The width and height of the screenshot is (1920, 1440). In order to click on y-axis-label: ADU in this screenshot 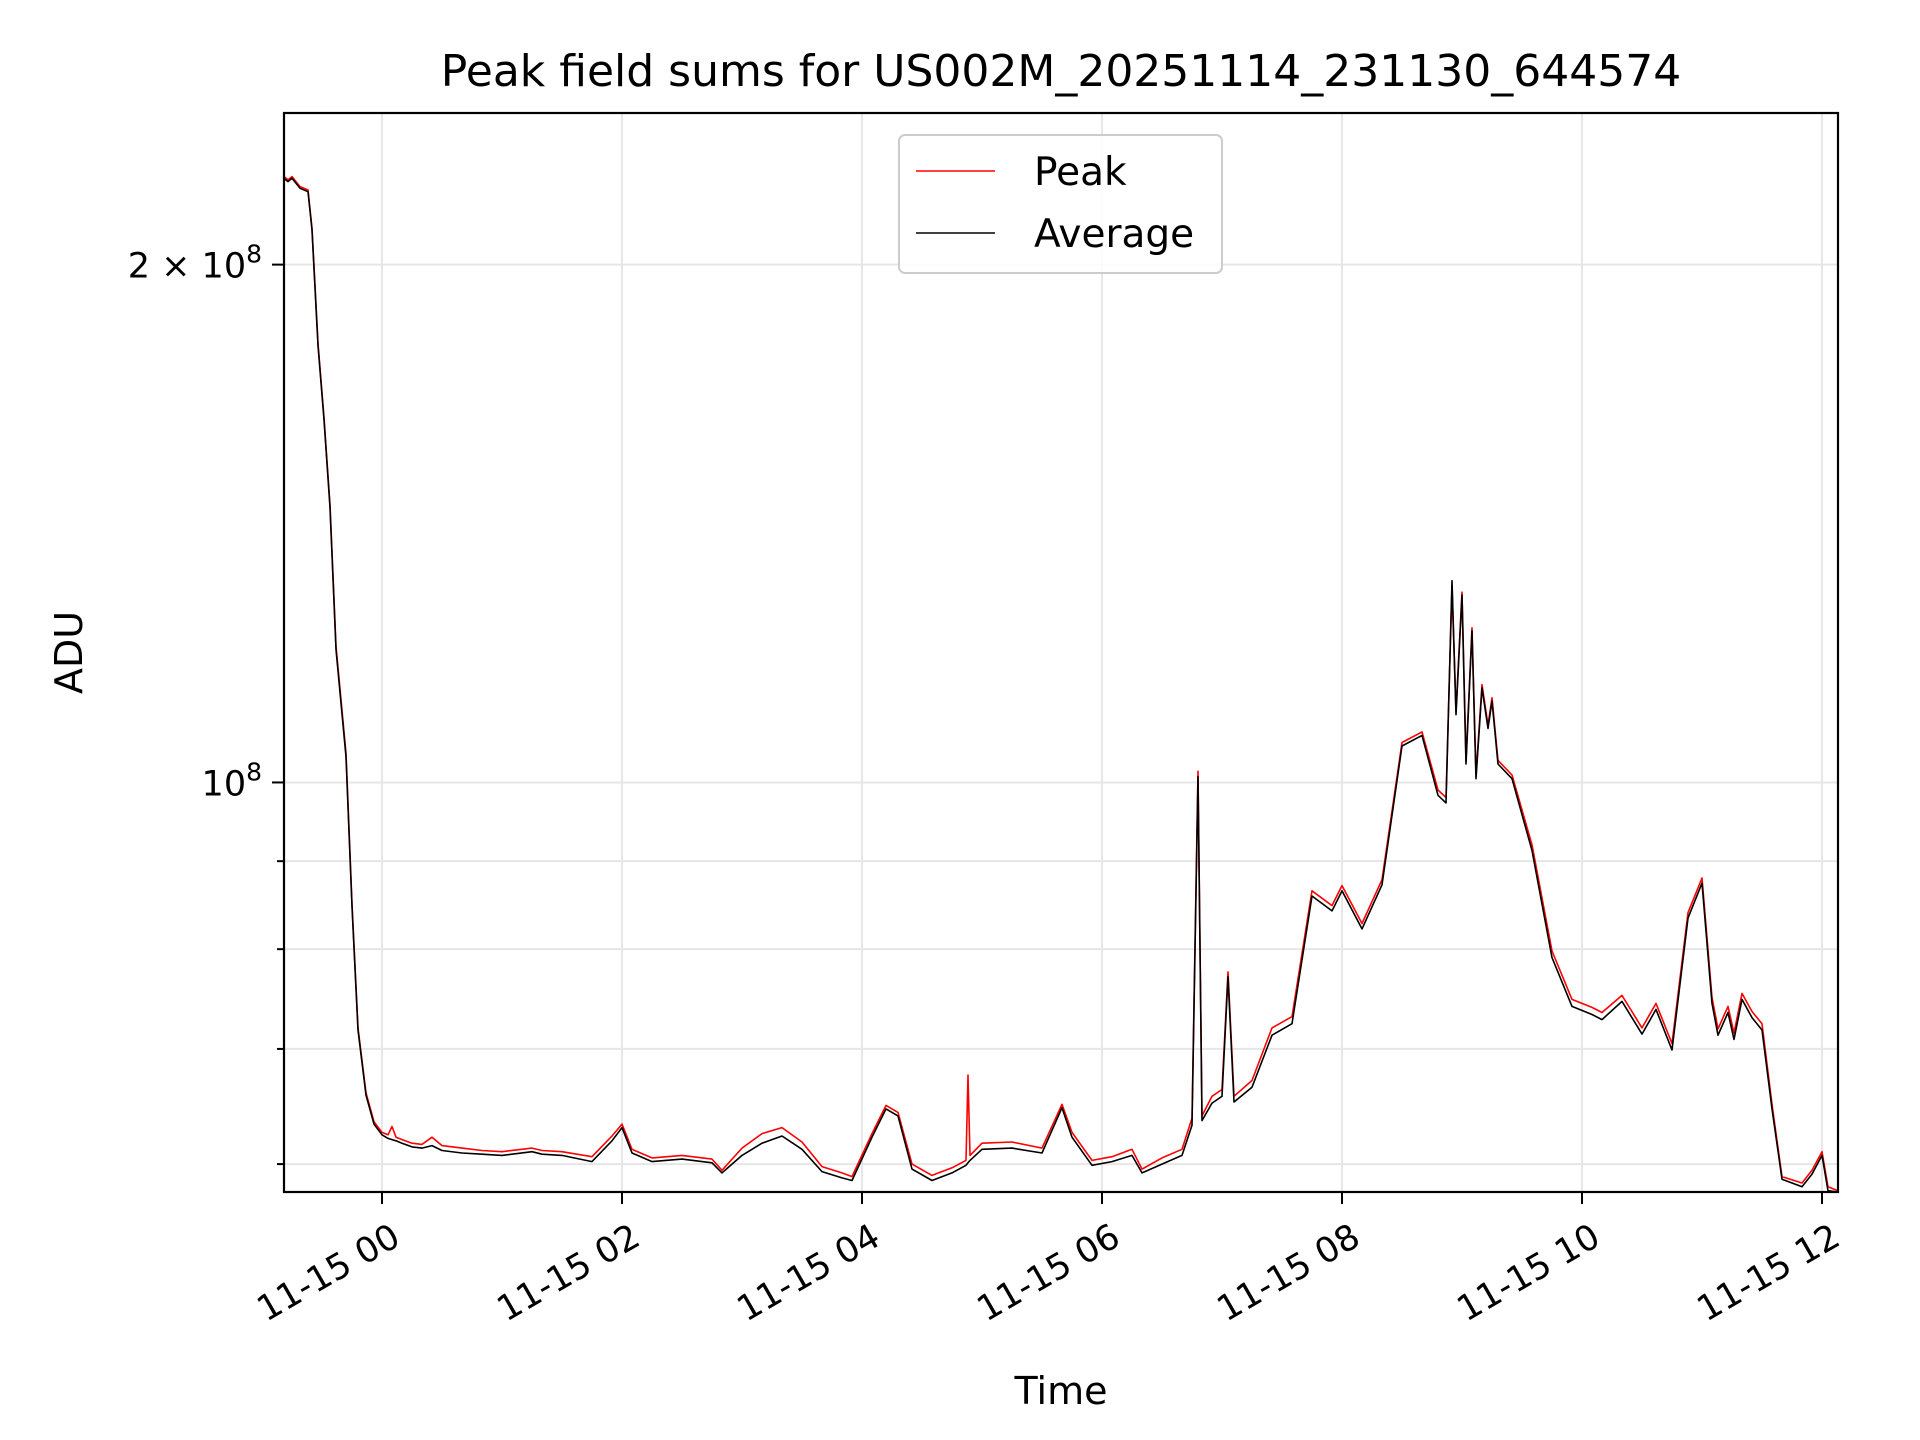, I will do `click(69, 652)`.